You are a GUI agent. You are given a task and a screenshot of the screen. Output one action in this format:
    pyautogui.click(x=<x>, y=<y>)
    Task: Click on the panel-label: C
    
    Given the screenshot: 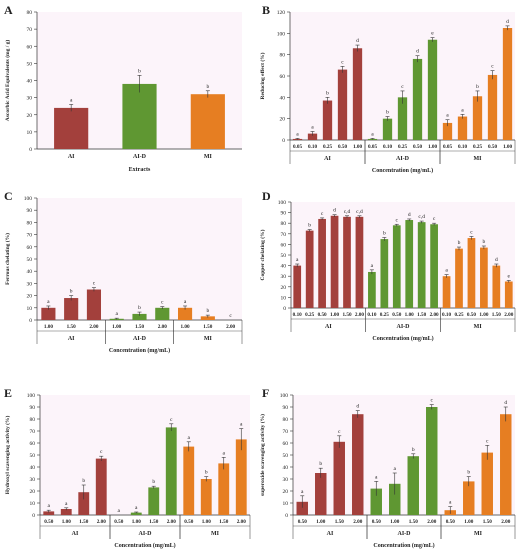 What is the action you would take?
    pyautogui.click(x=8, y=196)
    